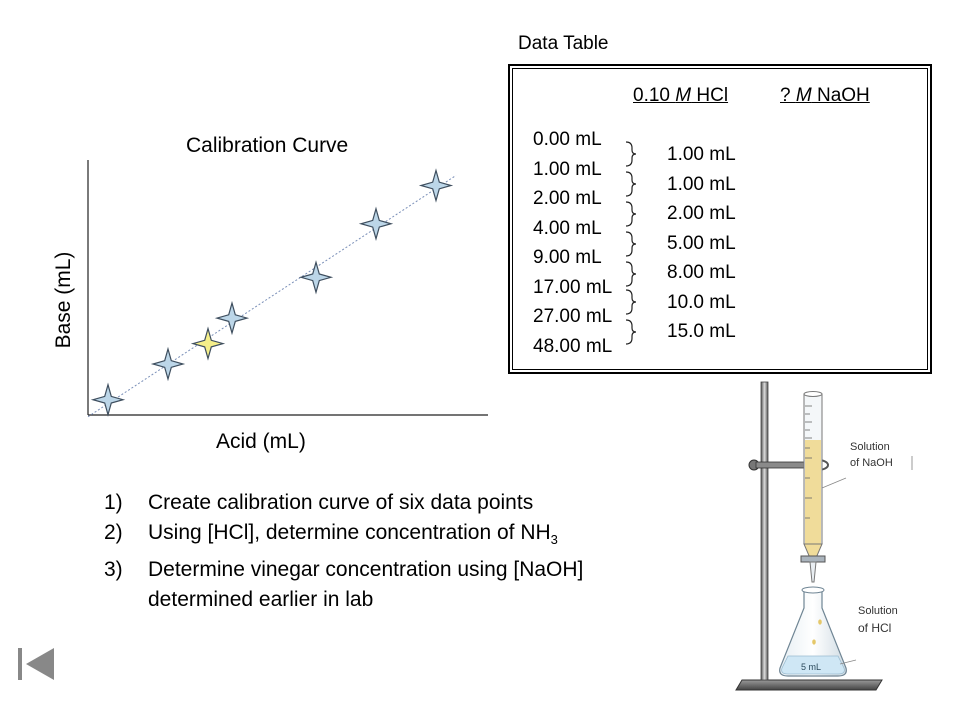  I want to click on naoh-cell: 5.00 mL, so click(701, 243).